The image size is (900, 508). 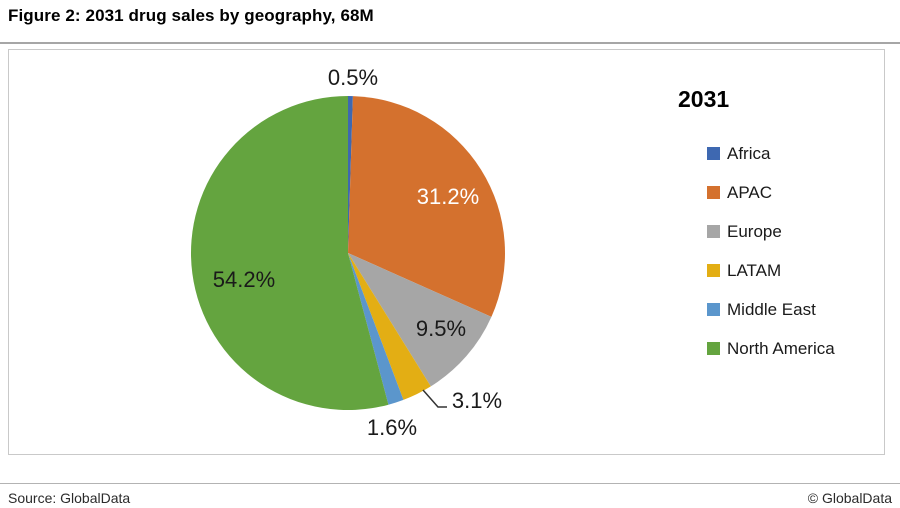 What do you see at coordinates (713, 231) in the screenshot?
I see `legend-swatch-europe` at bounding box center [713, 231].